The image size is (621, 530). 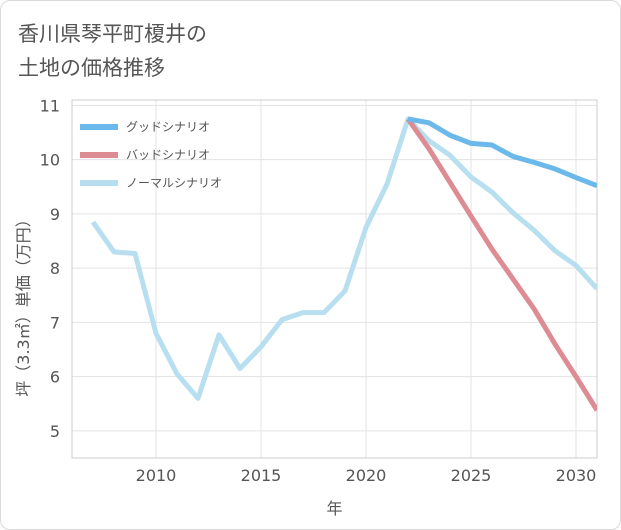 What do you see at coordinates (168, 155) in the screenshot?
I see `legend-label: バッドシナリオ` at bounding box center [168, 155].